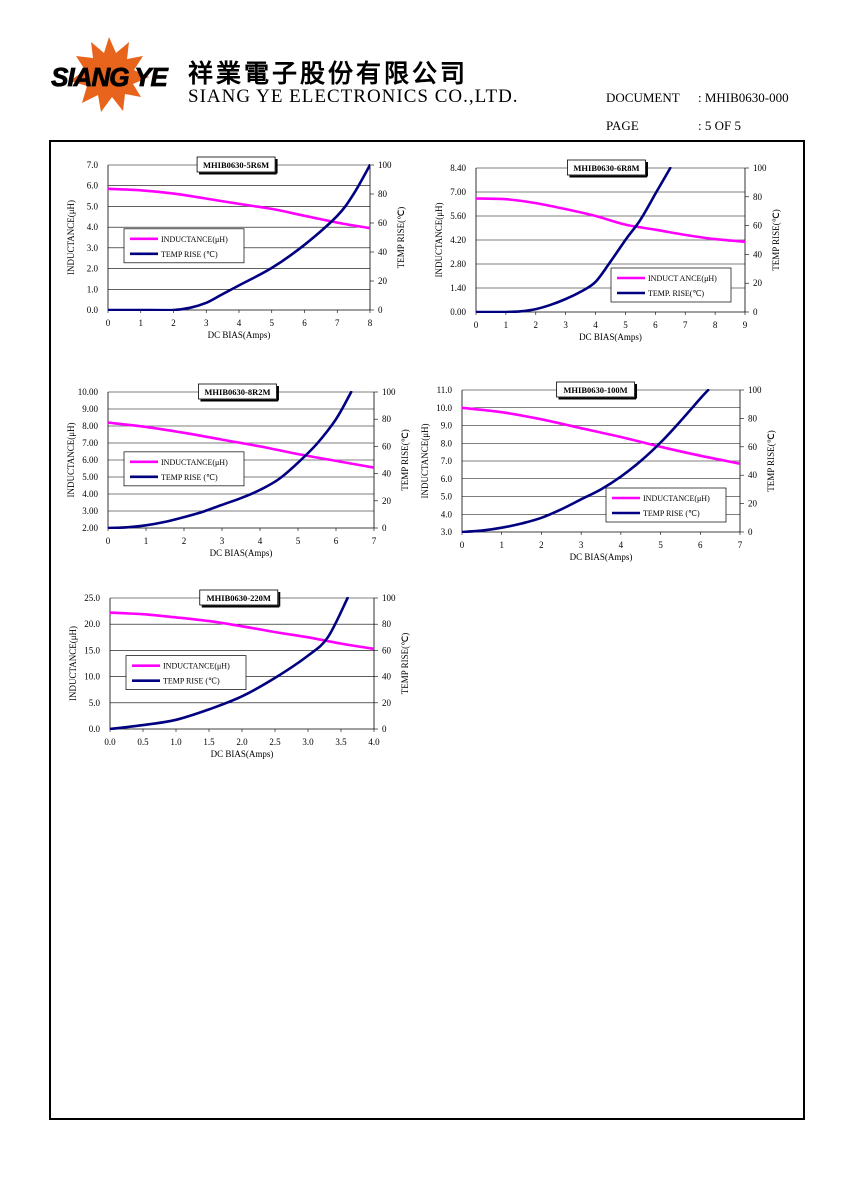  I want to click on y-tick-label: 8.0, so click(447, 443).